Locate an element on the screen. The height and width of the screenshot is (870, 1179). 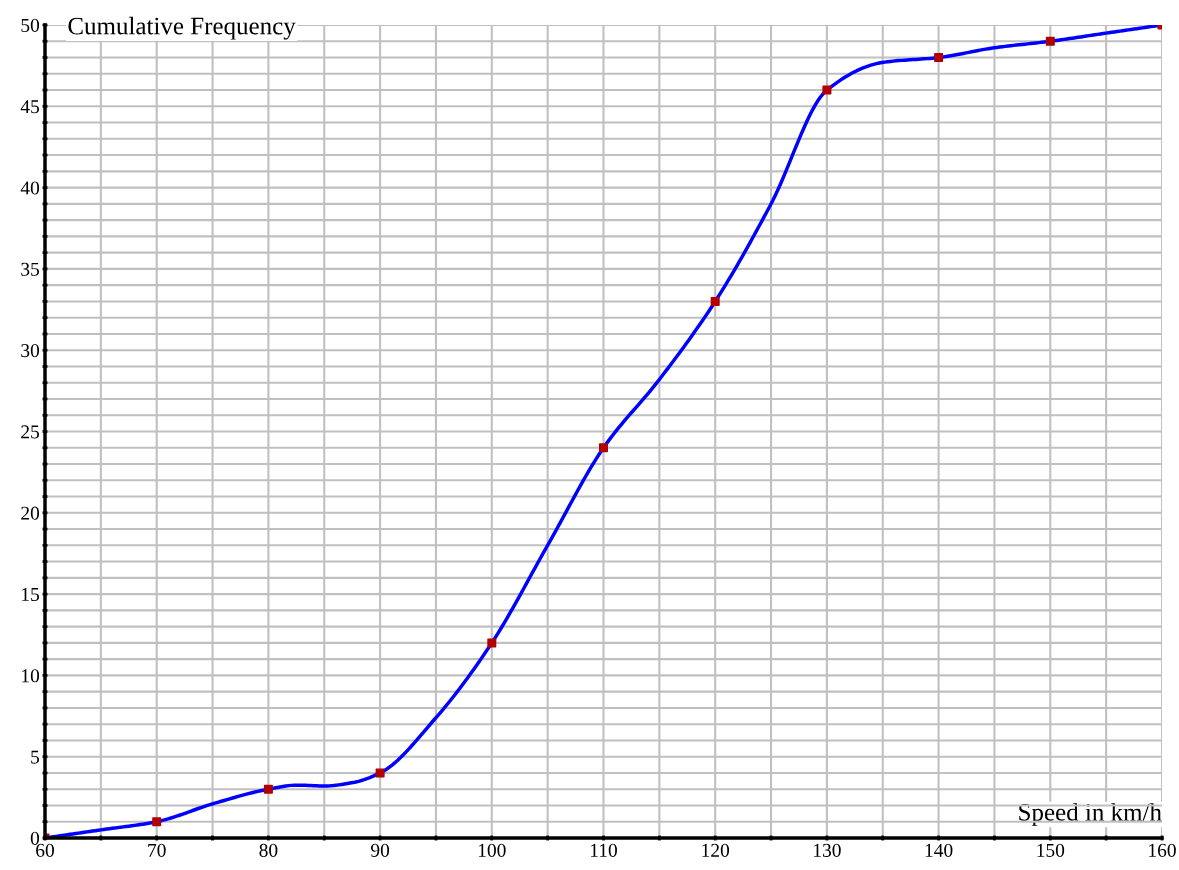
x-tick-label: 110 is located at coordinates (603, 850).